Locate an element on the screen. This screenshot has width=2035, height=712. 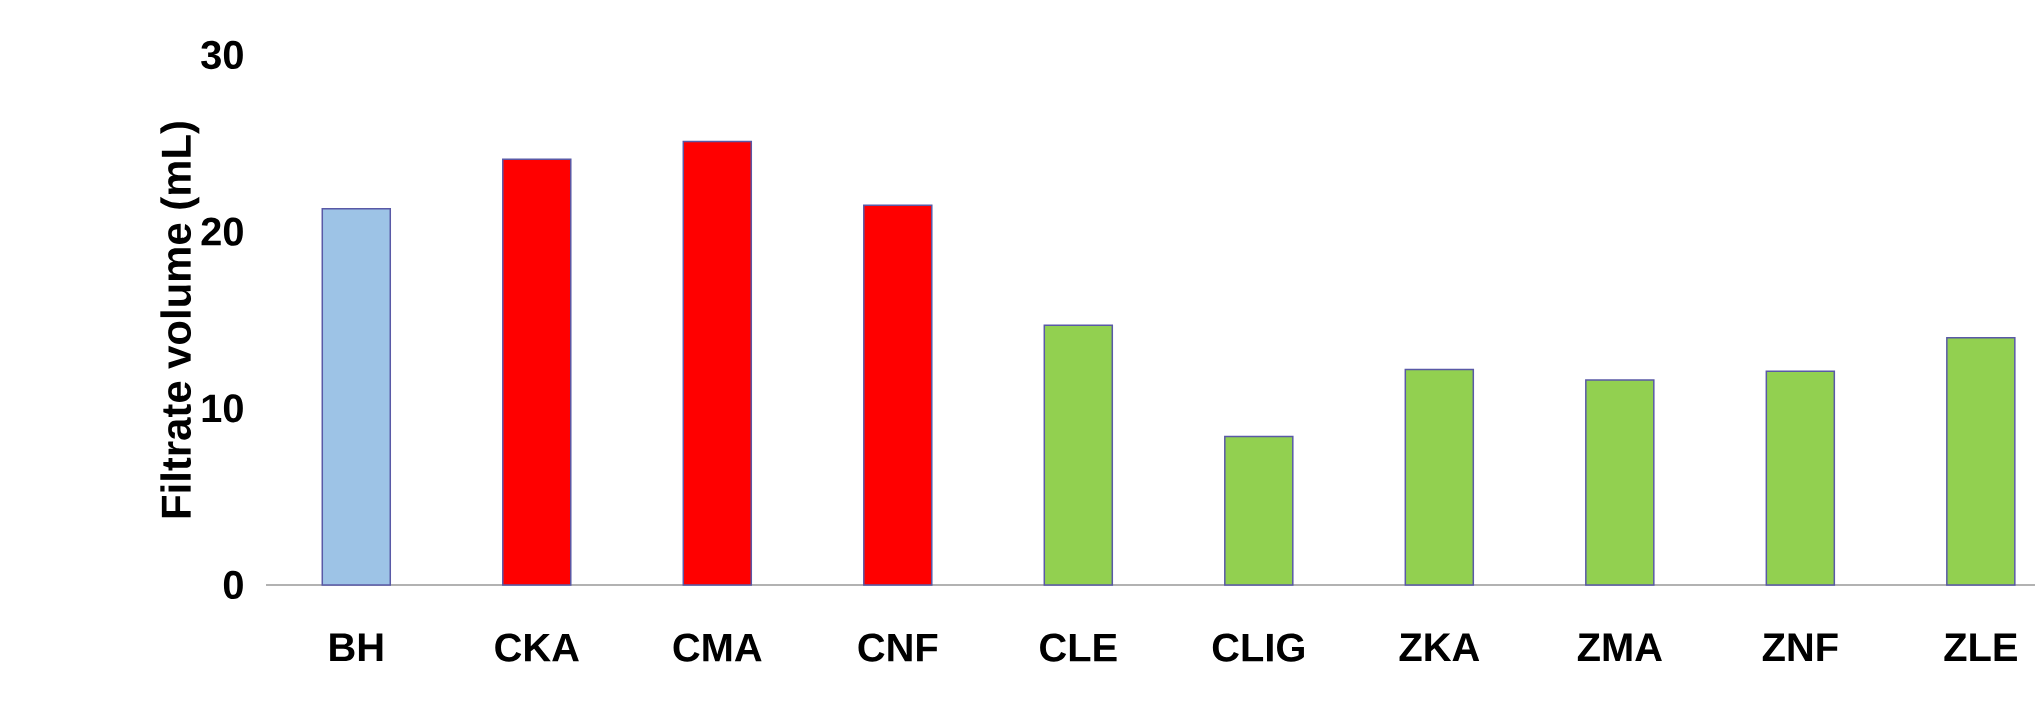
y-axis-title: Filtrate volume (mL) is located at coordinates (180, 320).